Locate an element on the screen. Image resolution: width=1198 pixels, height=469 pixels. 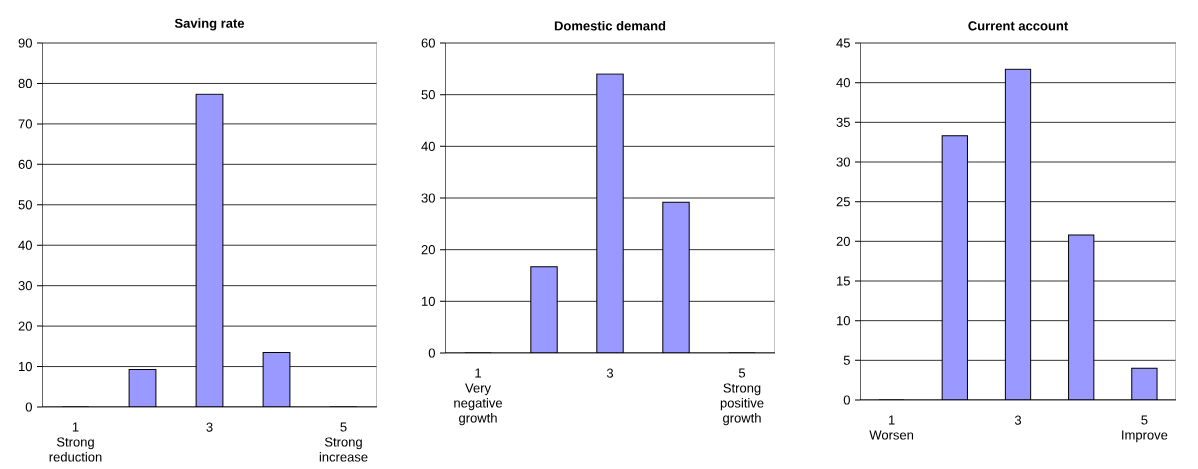
y-tick-label: 45 is located at coordinates (843, 43).